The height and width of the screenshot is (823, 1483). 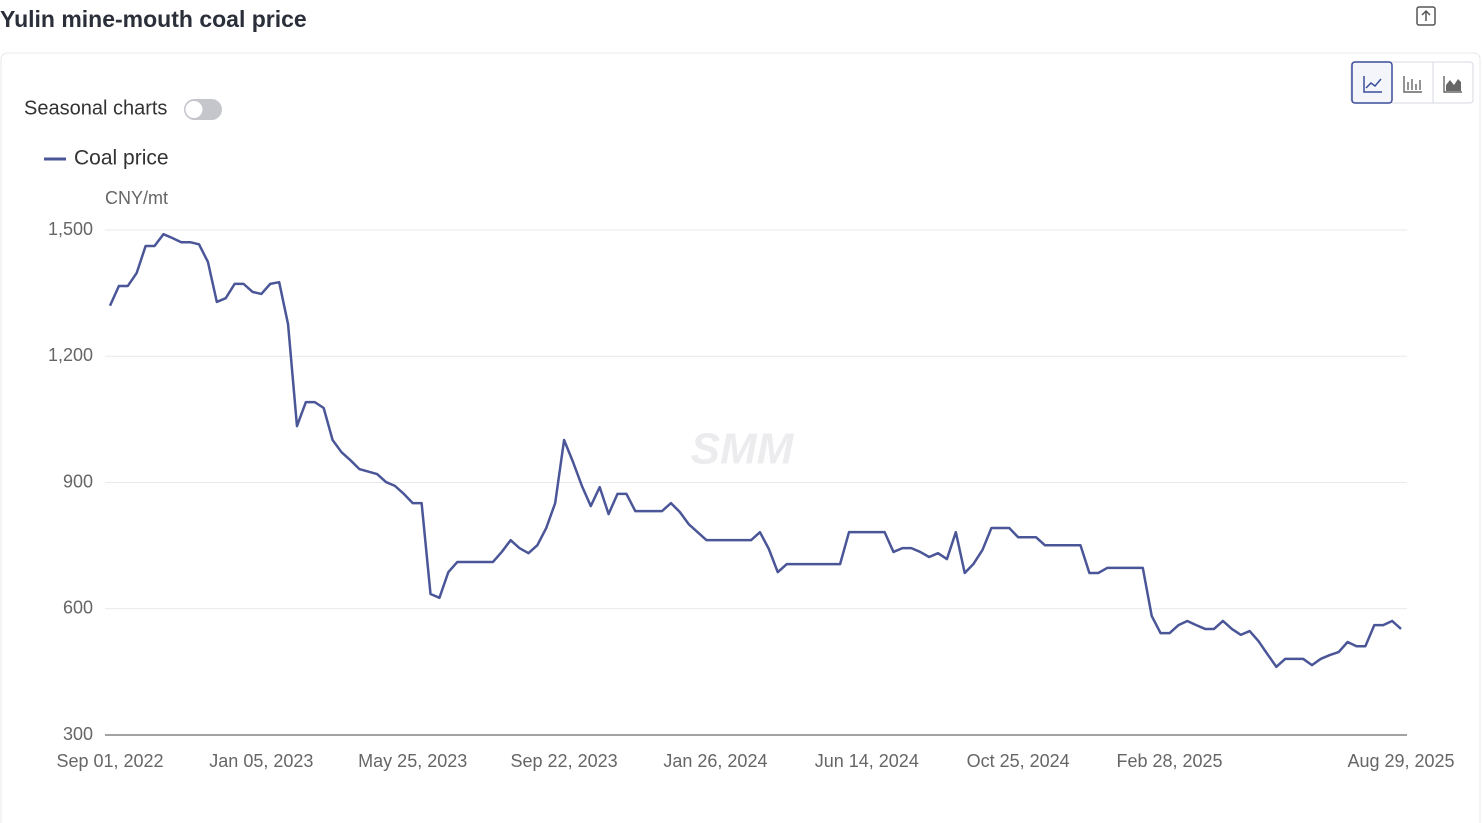 I want to click on x-tick-label: Jan 05, 2023, so click(x=261, y=761).